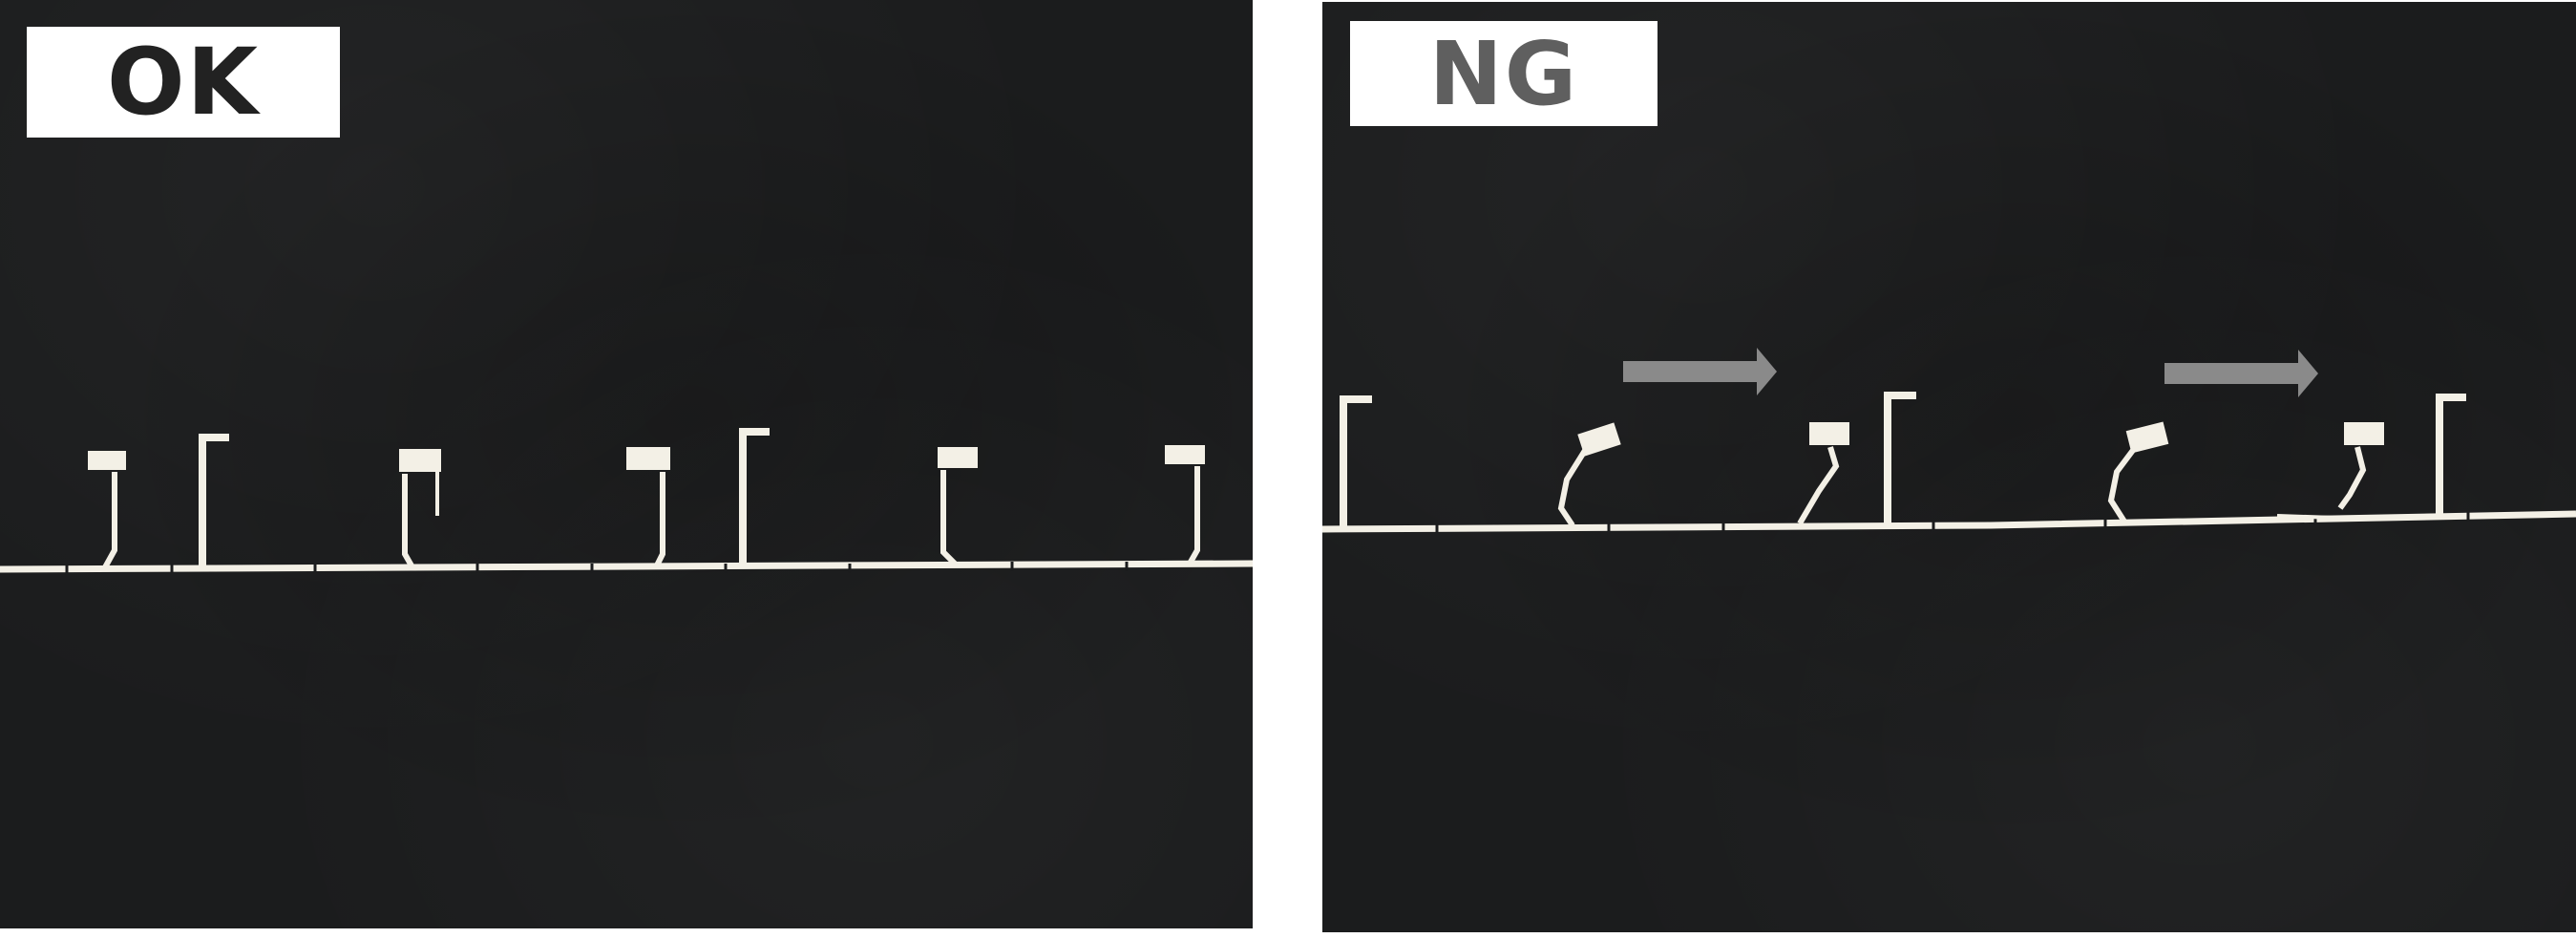 This screenshot has width=2576, height=938. I want to click on ok-label-text: OK, so click(183, 82).